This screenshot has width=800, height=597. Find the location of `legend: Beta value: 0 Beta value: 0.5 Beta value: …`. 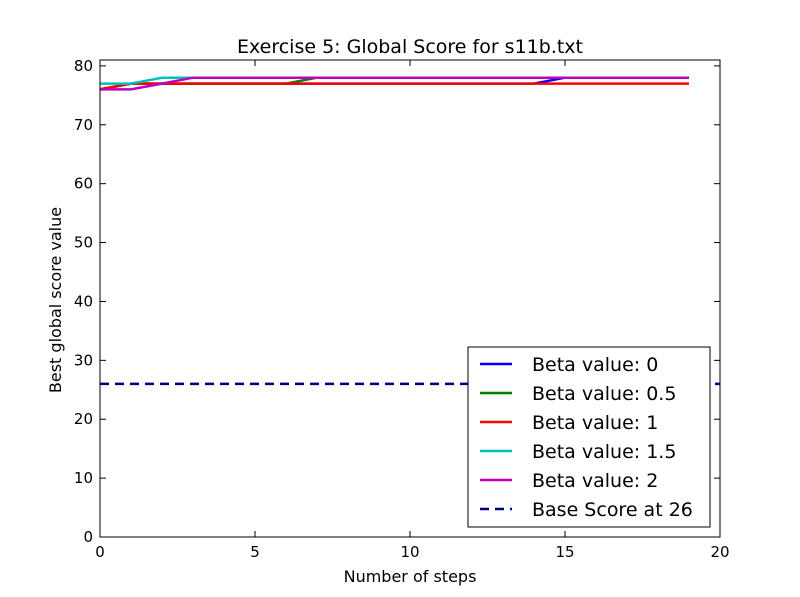

legend: Beta value: 0 Beta value: 0.5 Beta value: … is located at coordinates (589, 437).